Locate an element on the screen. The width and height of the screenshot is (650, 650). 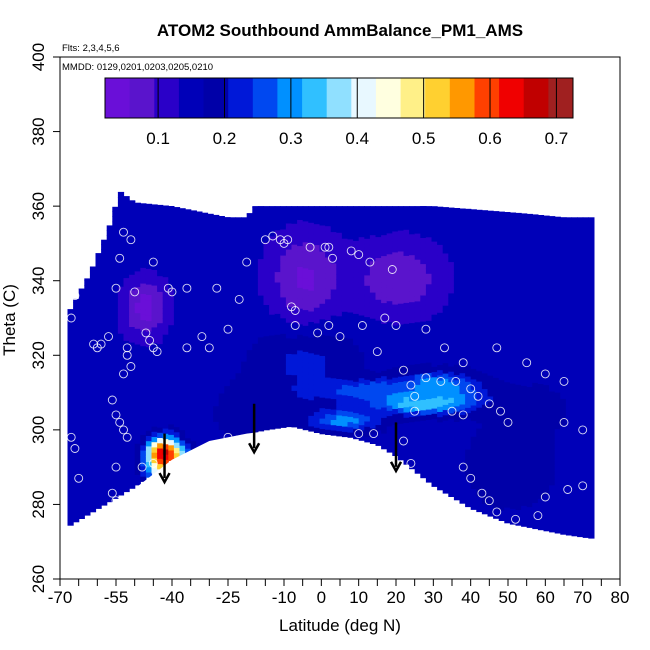
arrow-markers is located at coordinates (280, 444).